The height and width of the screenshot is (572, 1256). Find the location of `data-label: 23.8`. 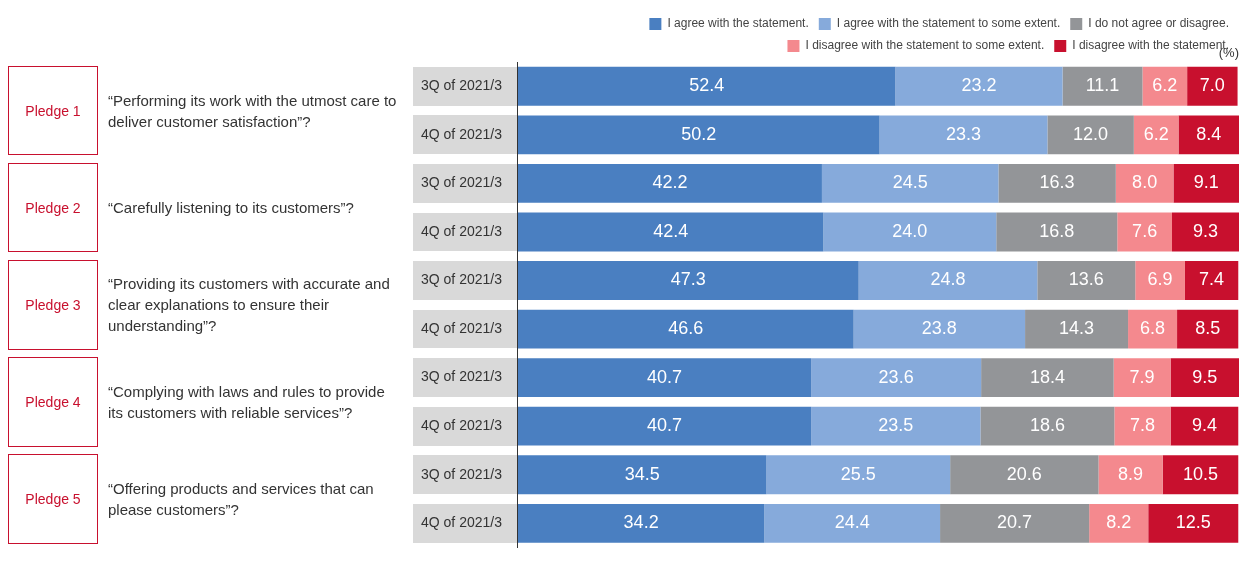

data-label: 23.8 is located at coordinates (939, 328).